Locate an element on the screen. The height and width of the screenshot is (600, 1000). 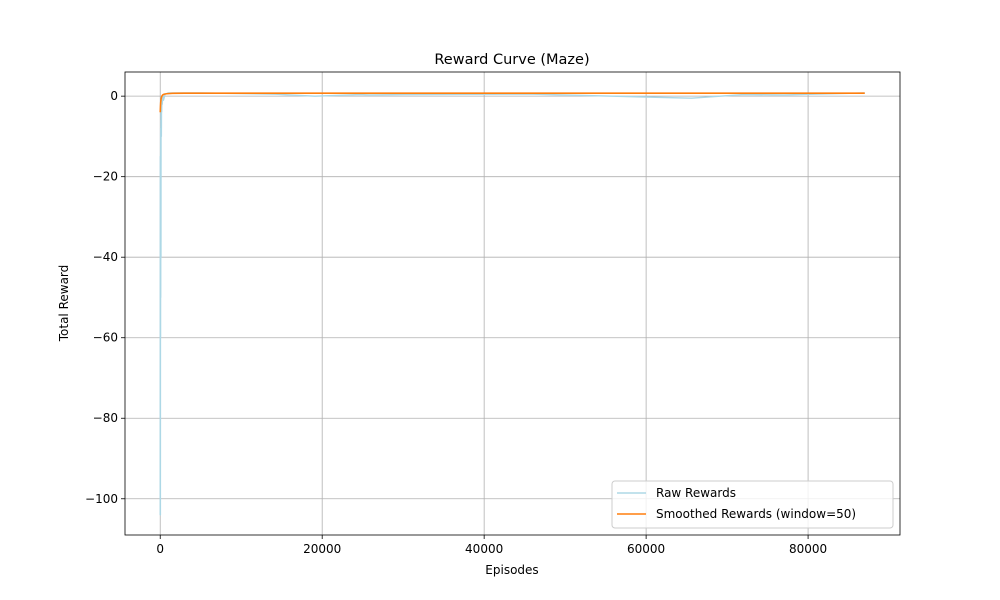
legend: Raw Rewards Smoothed Rewards (window=50) is located at coordinates (752, 504).